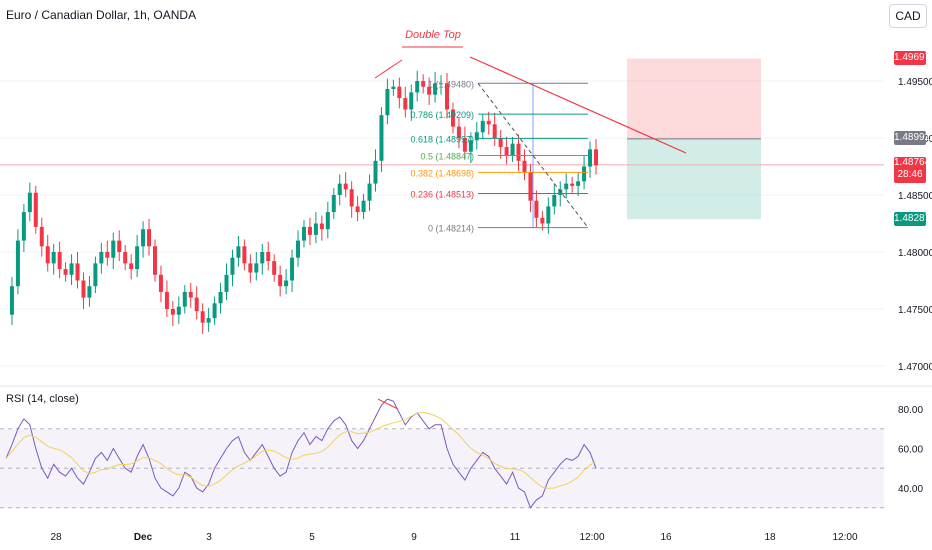  I want to click on fib-level-label: 0.5 (1.48847), so click(447, 156).